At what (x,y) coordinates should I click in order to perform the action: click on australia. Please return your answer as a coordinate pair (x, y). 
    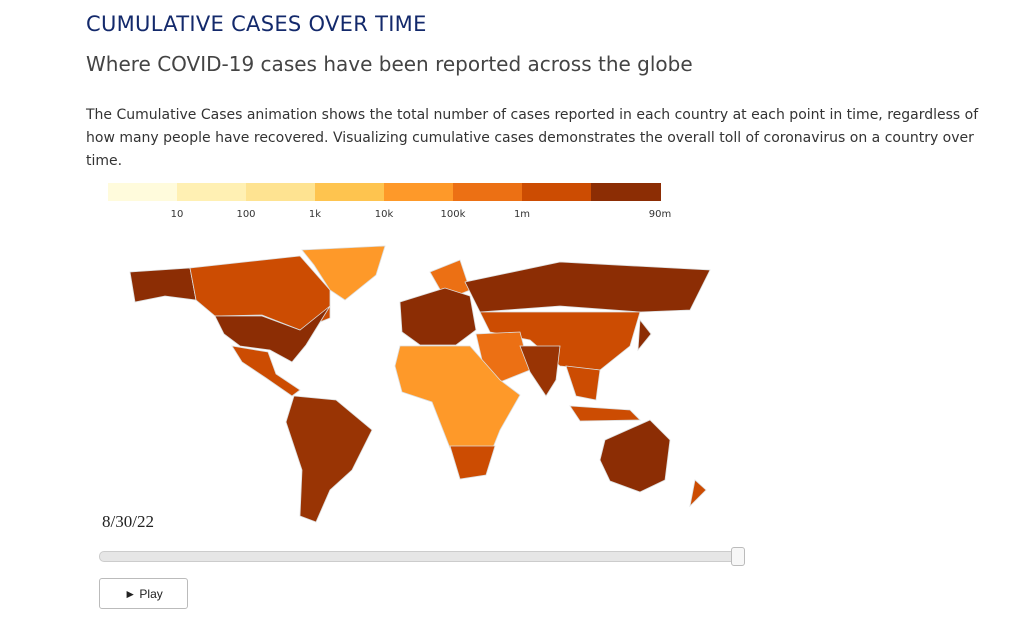
    Looking at the image, I should click on (635, 456).